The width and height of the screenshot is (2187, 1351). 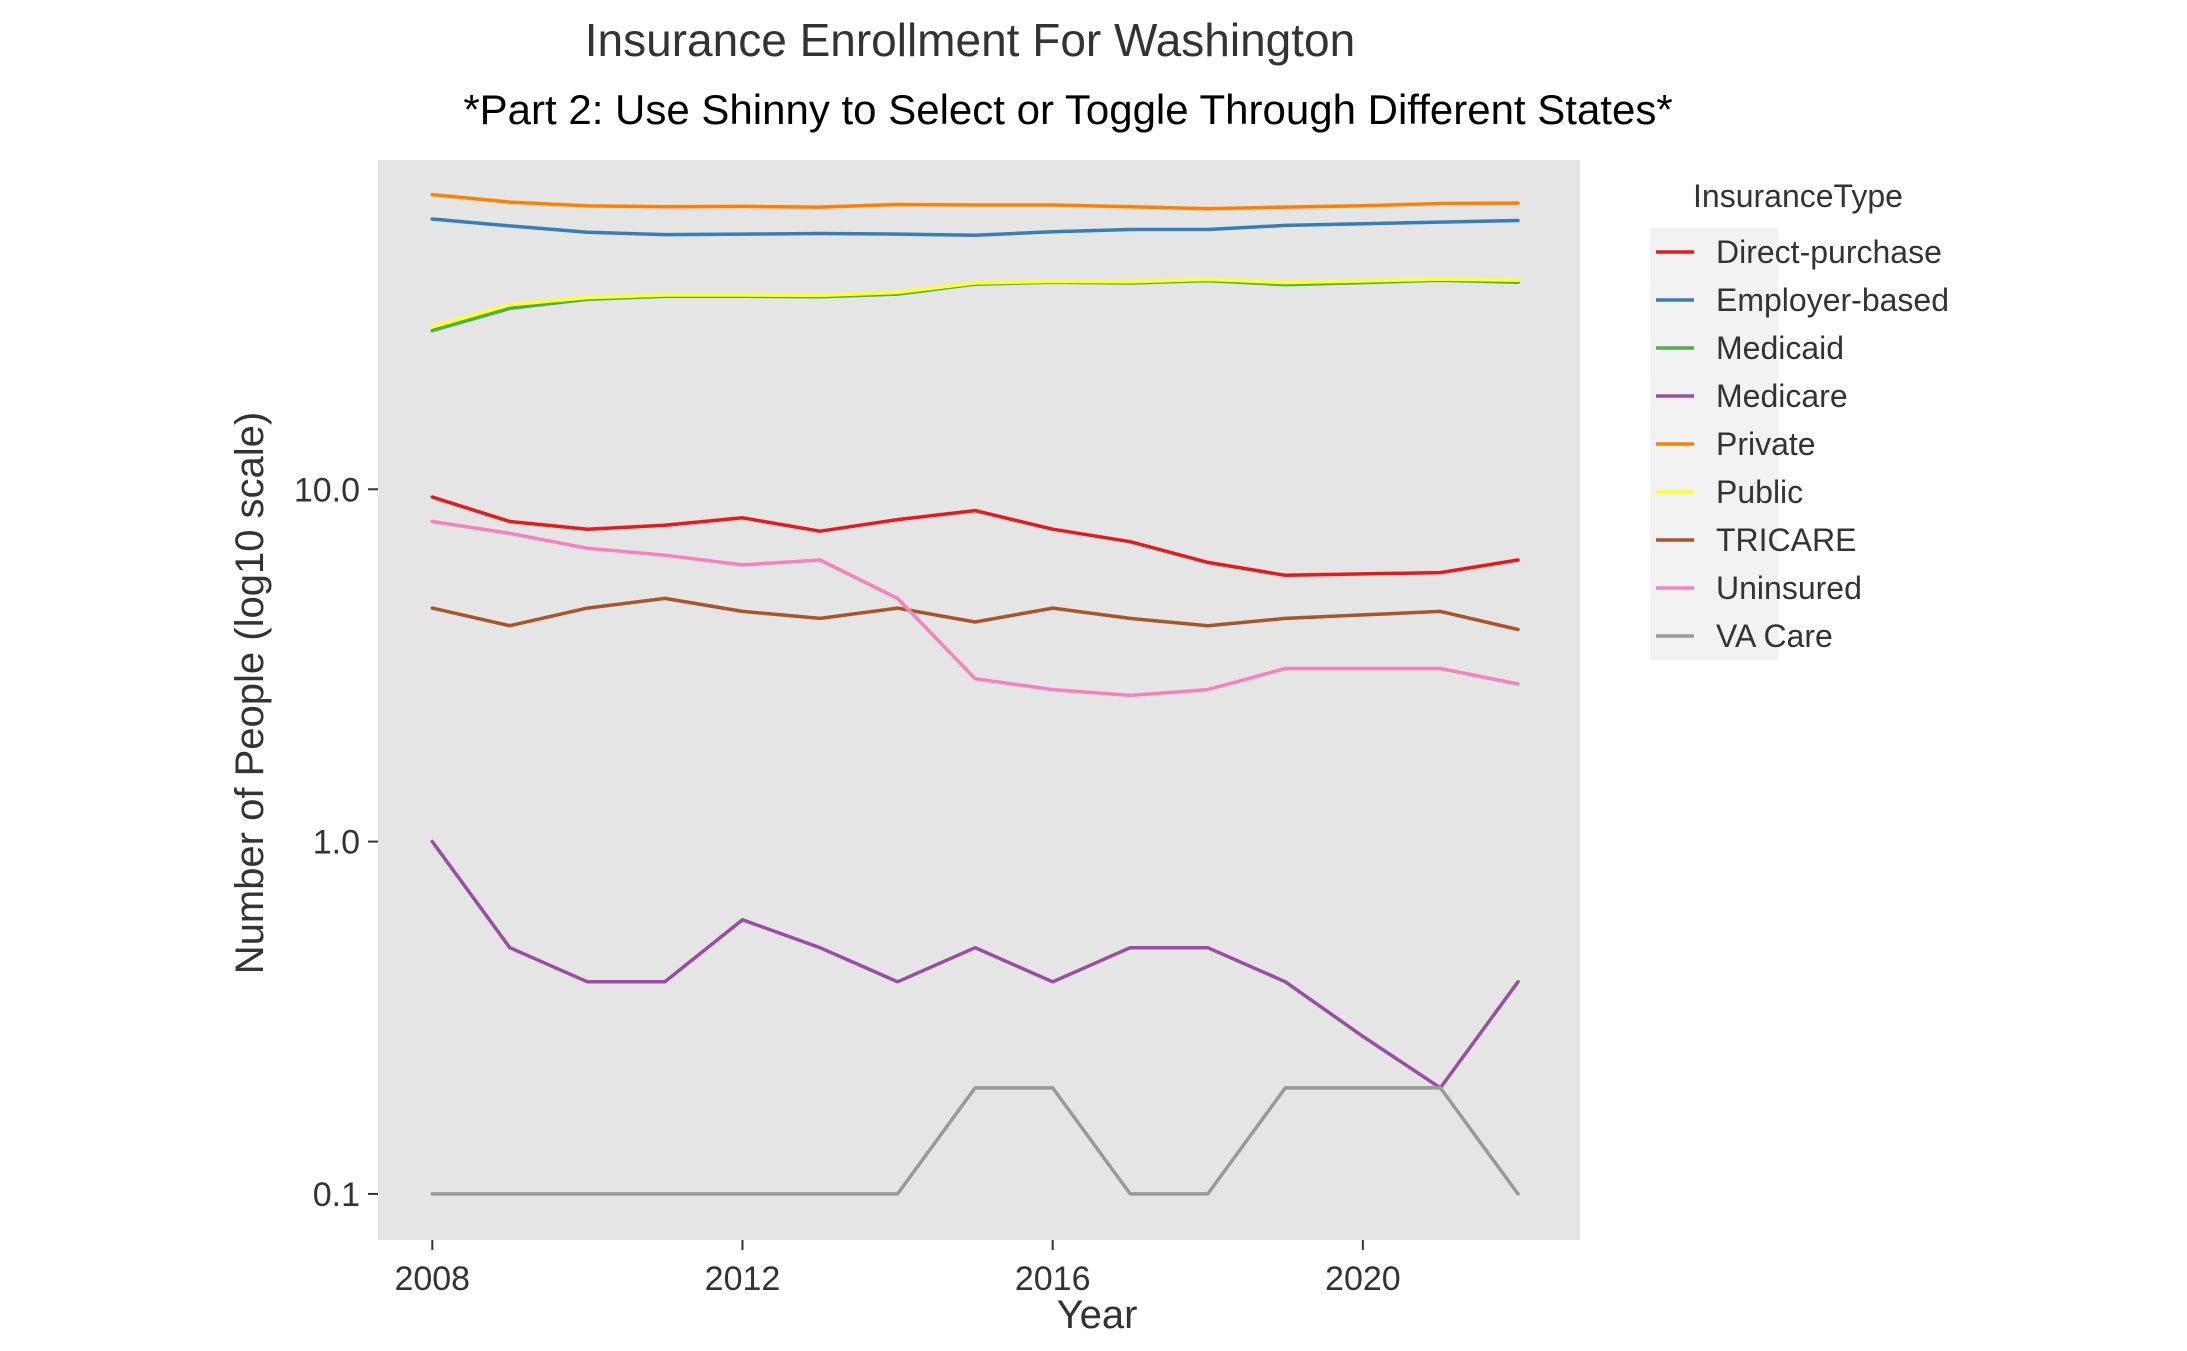 I want to click on x-tick-label: 2012, so click(x=743, y=1279).